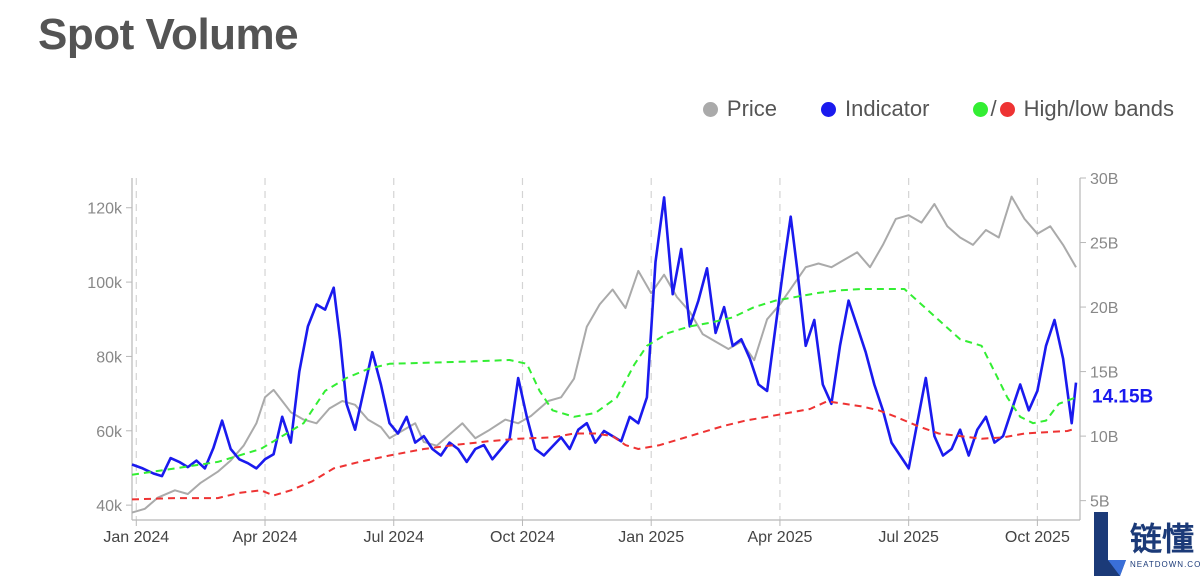 Image resolution: width=1200 pixels, height=581 pixels. What do you see at coordinates (1104, 437) in the screenshot?
I see `y-right-tick-label-4: 10B` at bounding box center [1104, 437].